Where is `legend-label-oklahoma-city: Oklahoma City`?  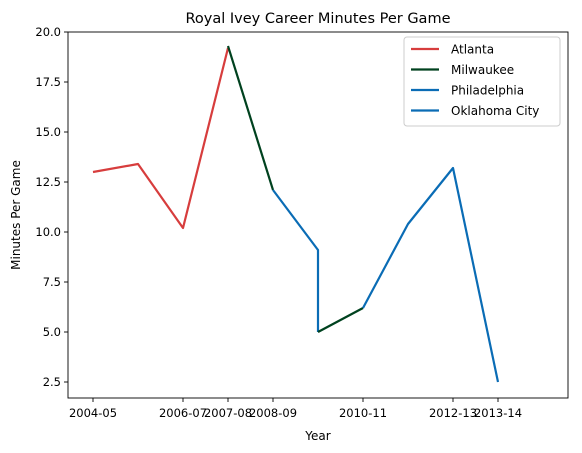
legend-label-oklahoma-city: Oklahoma City is located at coordinates (495, 111).